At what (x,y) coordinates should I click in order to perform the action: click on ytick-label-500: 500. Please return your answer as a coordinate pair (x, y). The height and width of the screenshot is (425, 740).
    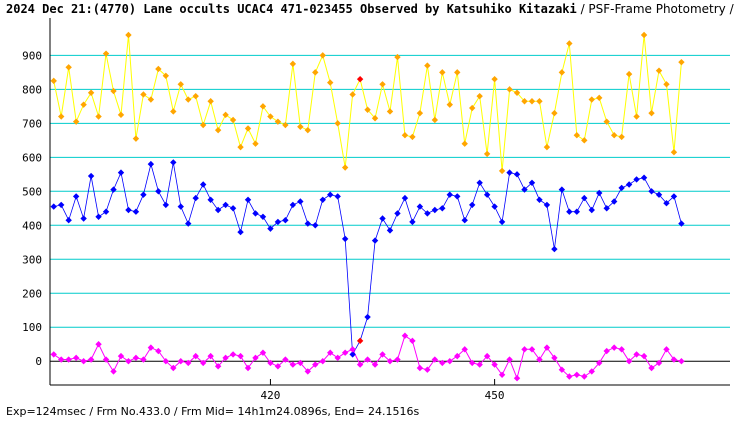
    Looking at the image, I should click on (32, 191).